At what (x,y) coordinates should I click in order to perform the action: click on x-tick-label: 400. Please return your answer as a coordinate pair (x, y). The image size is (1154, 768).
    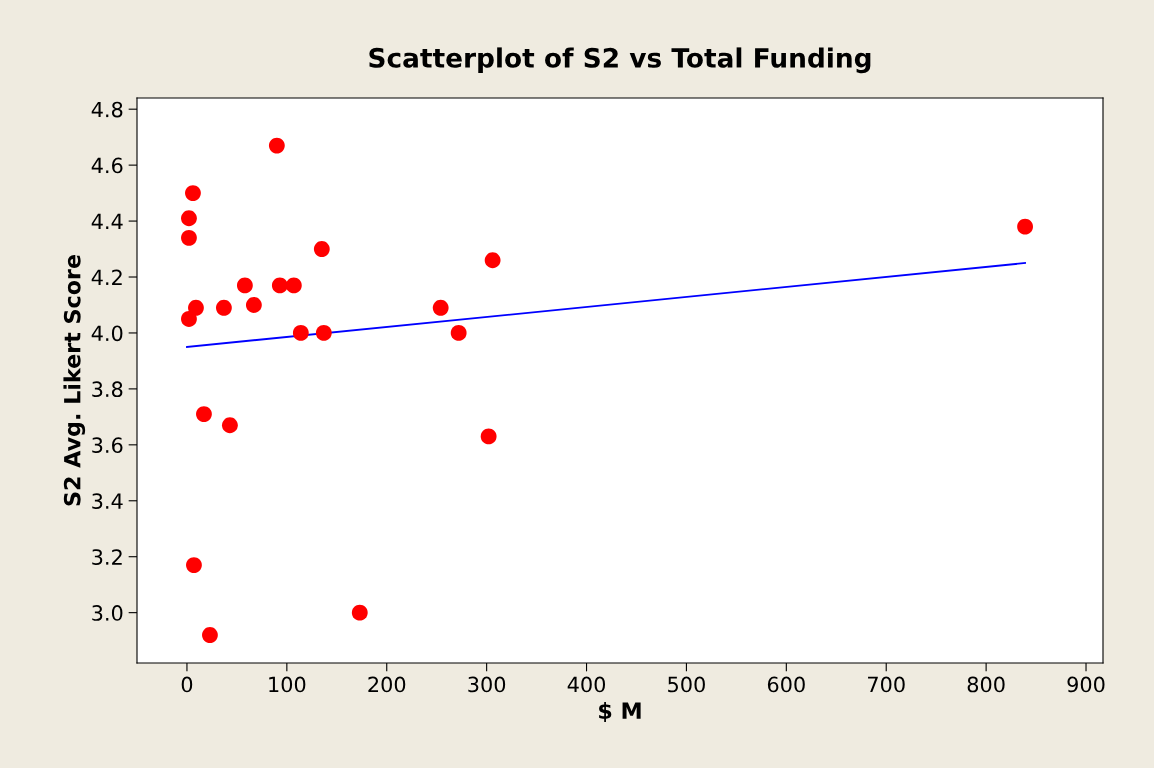
    Looking at the image, I should click on (586, 684).